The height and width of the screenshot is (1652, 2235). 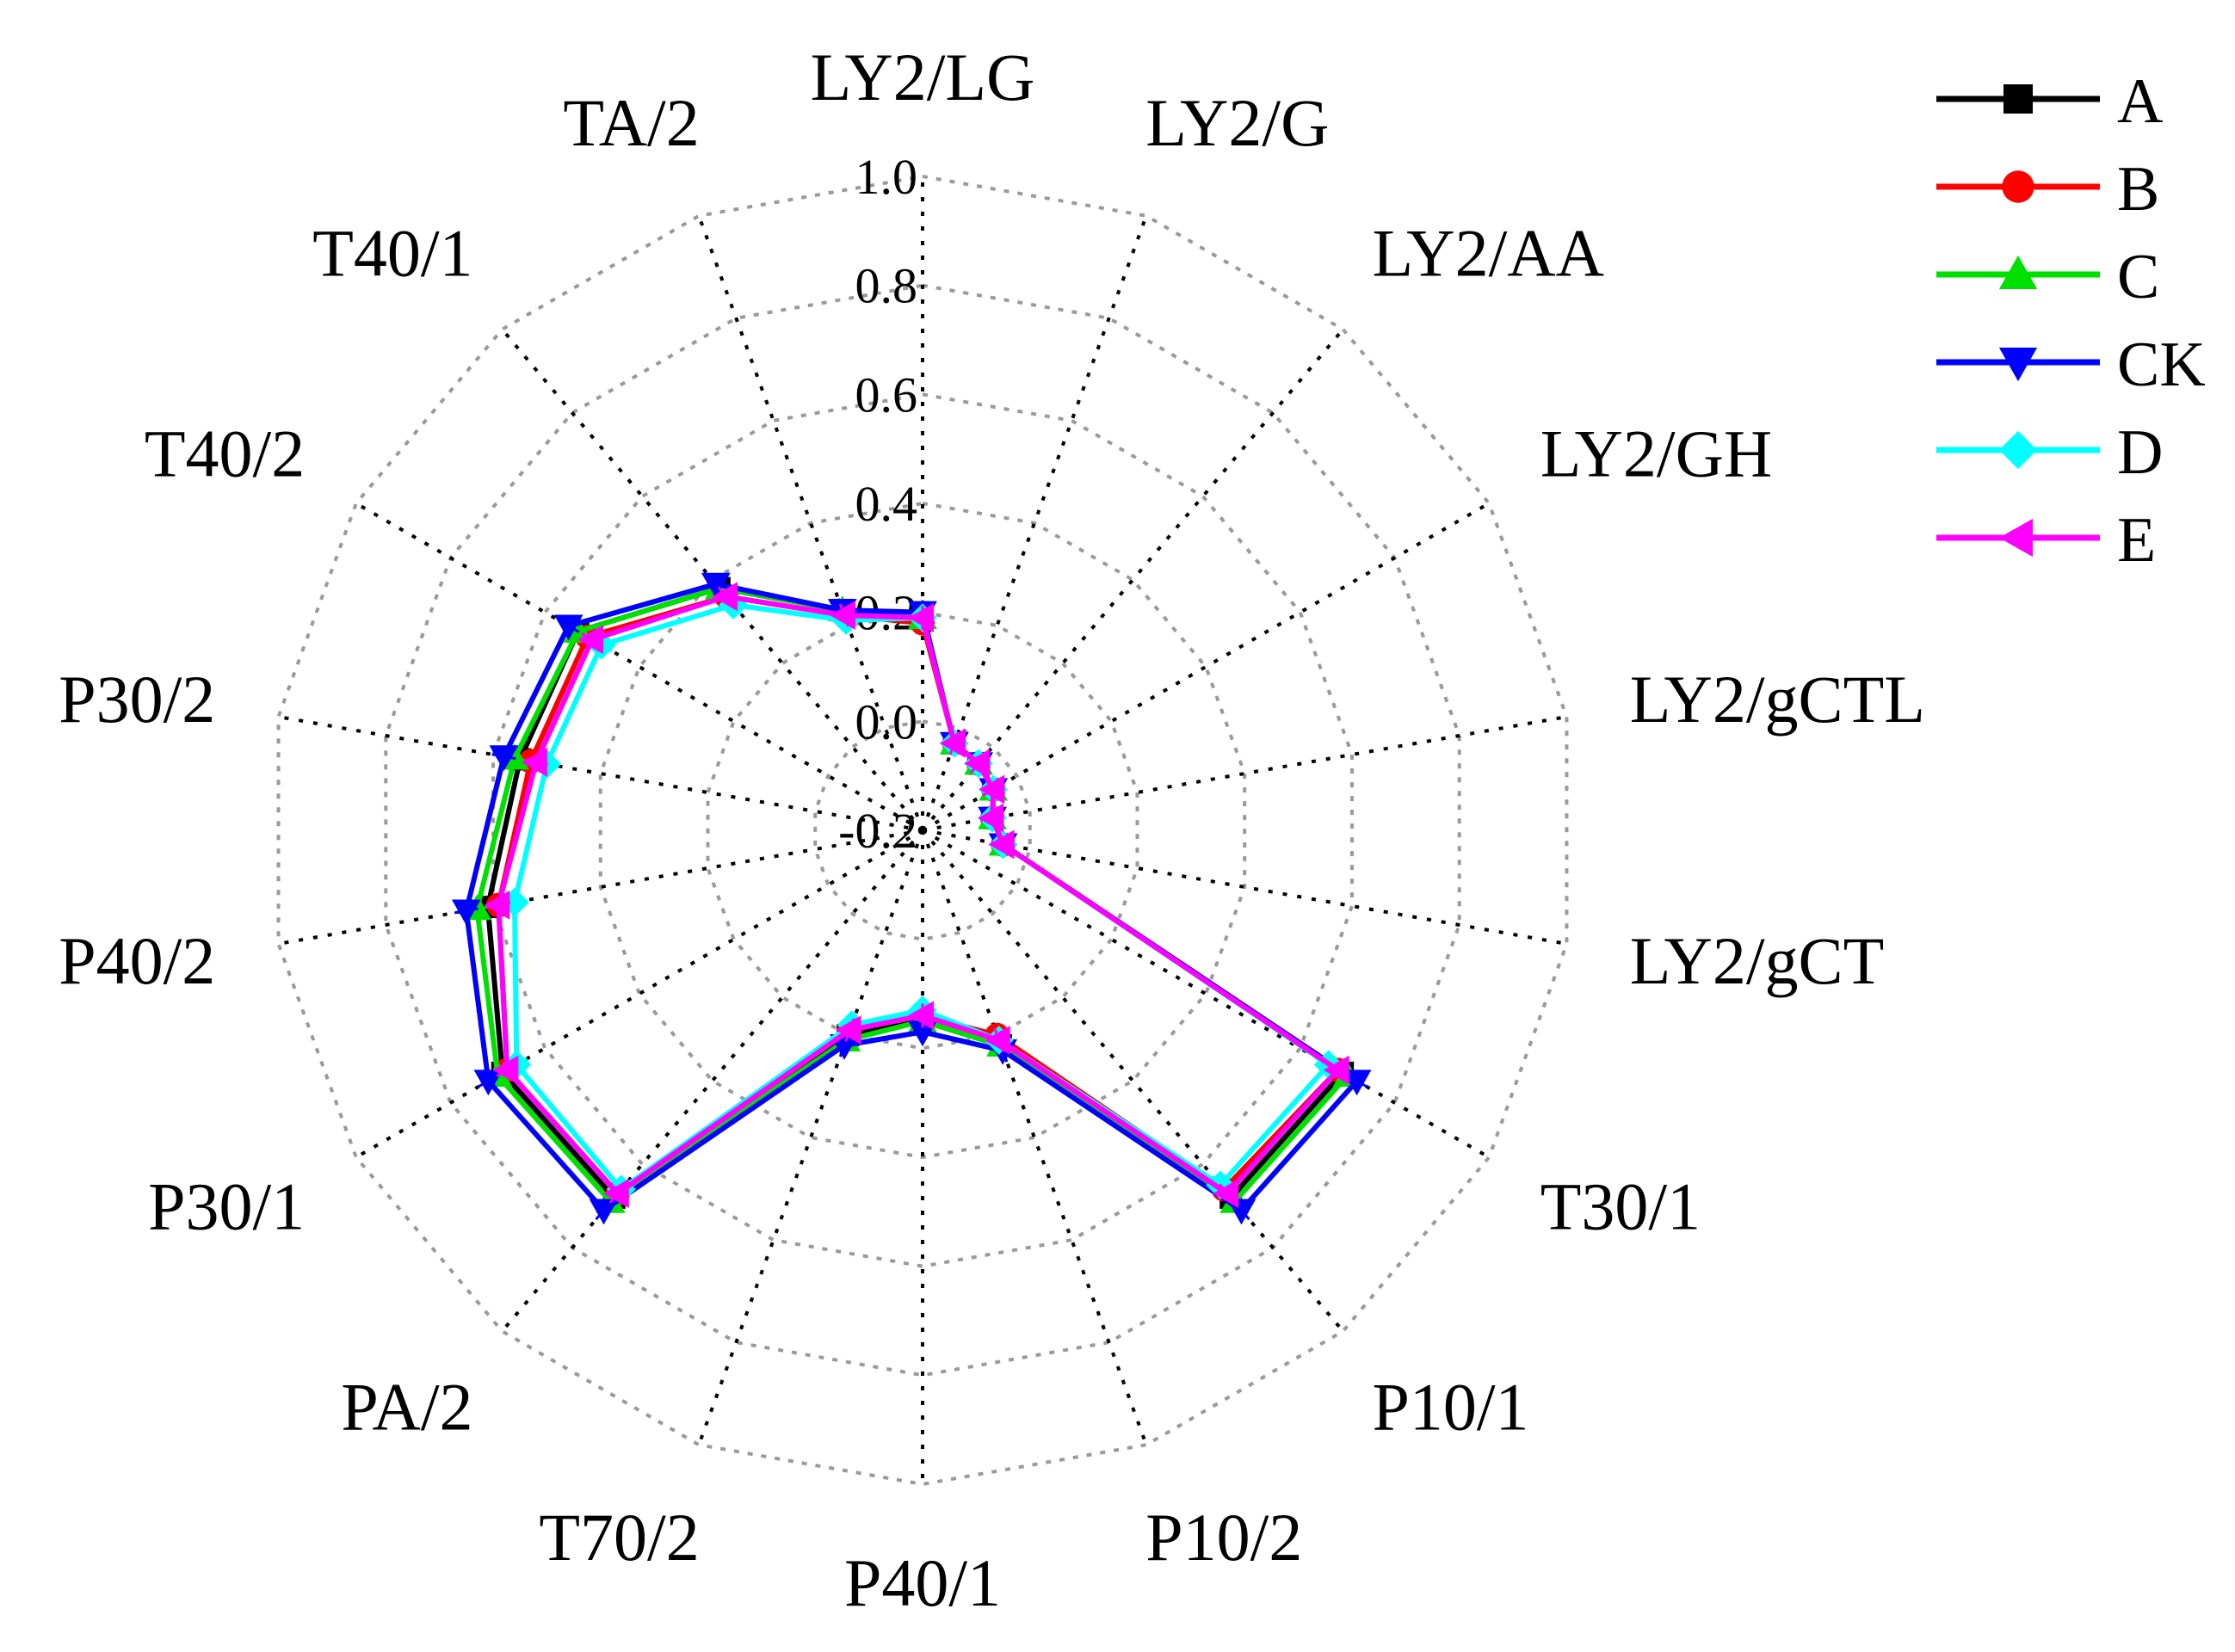 What do you see at coordinates (2049, 101) in the screenshot?
I see `legend-item: A` at bounding box center [2049, 101].